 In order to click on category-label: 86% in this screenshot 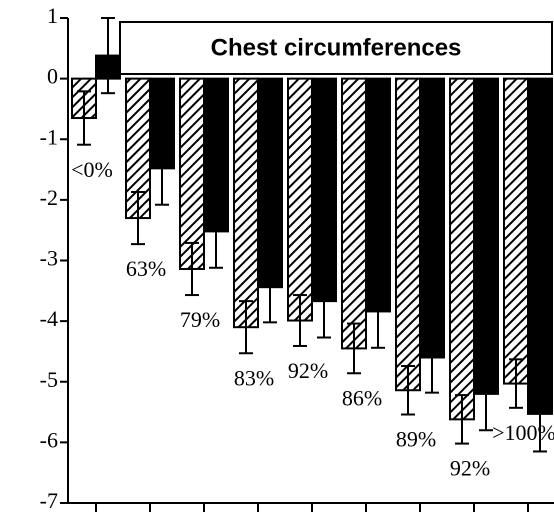, I will do `click(362, 397)`.